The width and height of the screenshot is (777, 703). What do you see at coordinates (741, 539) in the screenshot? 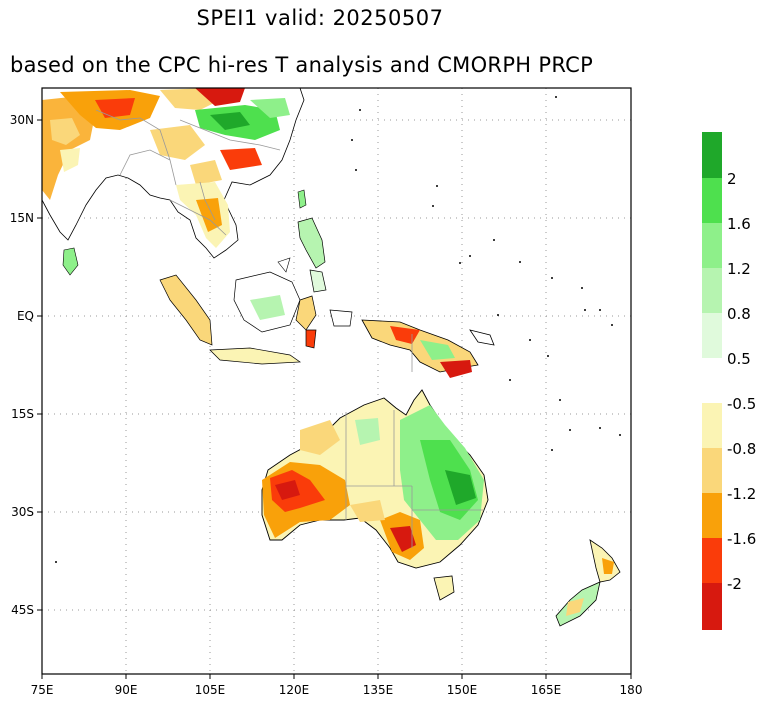
I see `colorbar-label: -1.6` at bounding box center [741, 539].